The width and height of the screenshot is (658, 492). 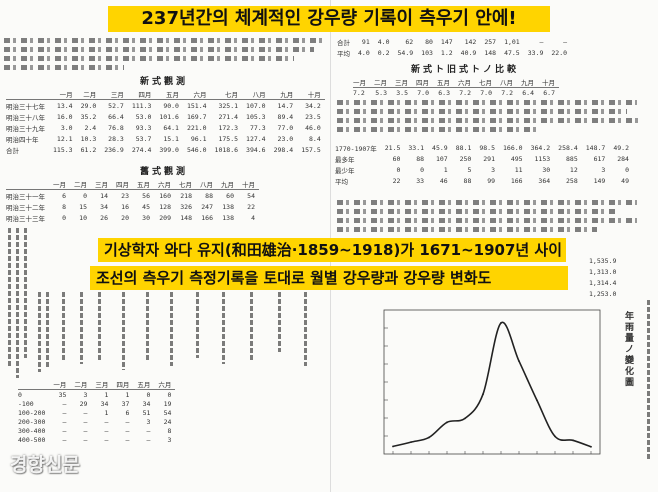 What do you see at coordinates (12, 150) in the screenshot?
I see `table-cell: 合計` at bounding box center [12, 150].